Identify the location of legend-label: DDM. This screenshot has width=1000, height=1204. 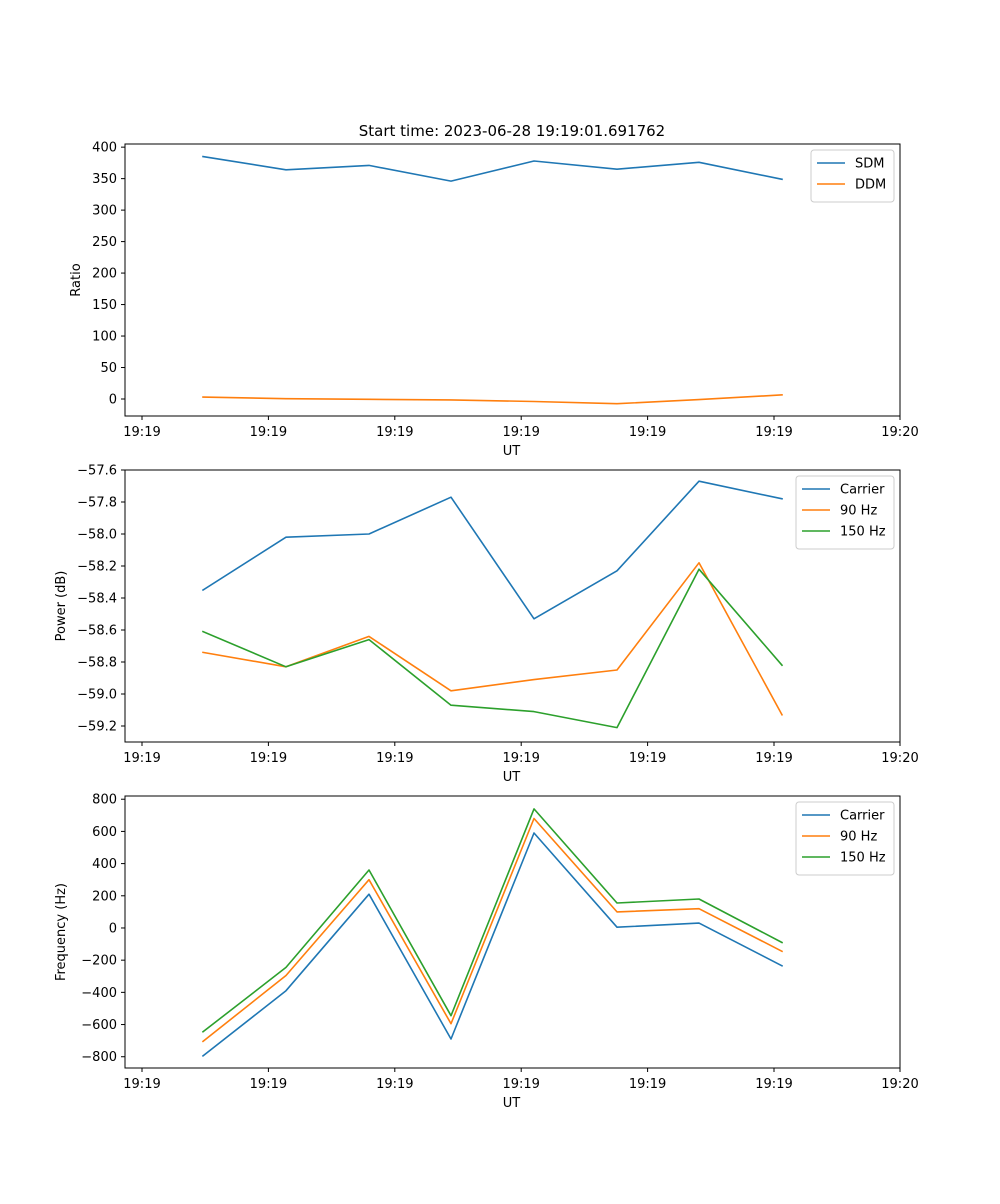
(870, 185).